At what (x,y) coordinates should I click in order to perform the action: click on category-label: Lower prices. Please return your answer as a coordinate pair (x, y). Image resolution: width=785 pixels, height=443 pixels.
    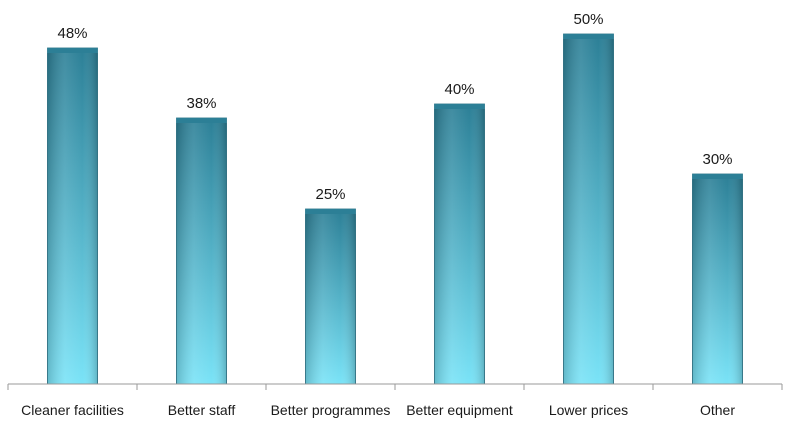
    Looking at the image, I should click on (588, 410).